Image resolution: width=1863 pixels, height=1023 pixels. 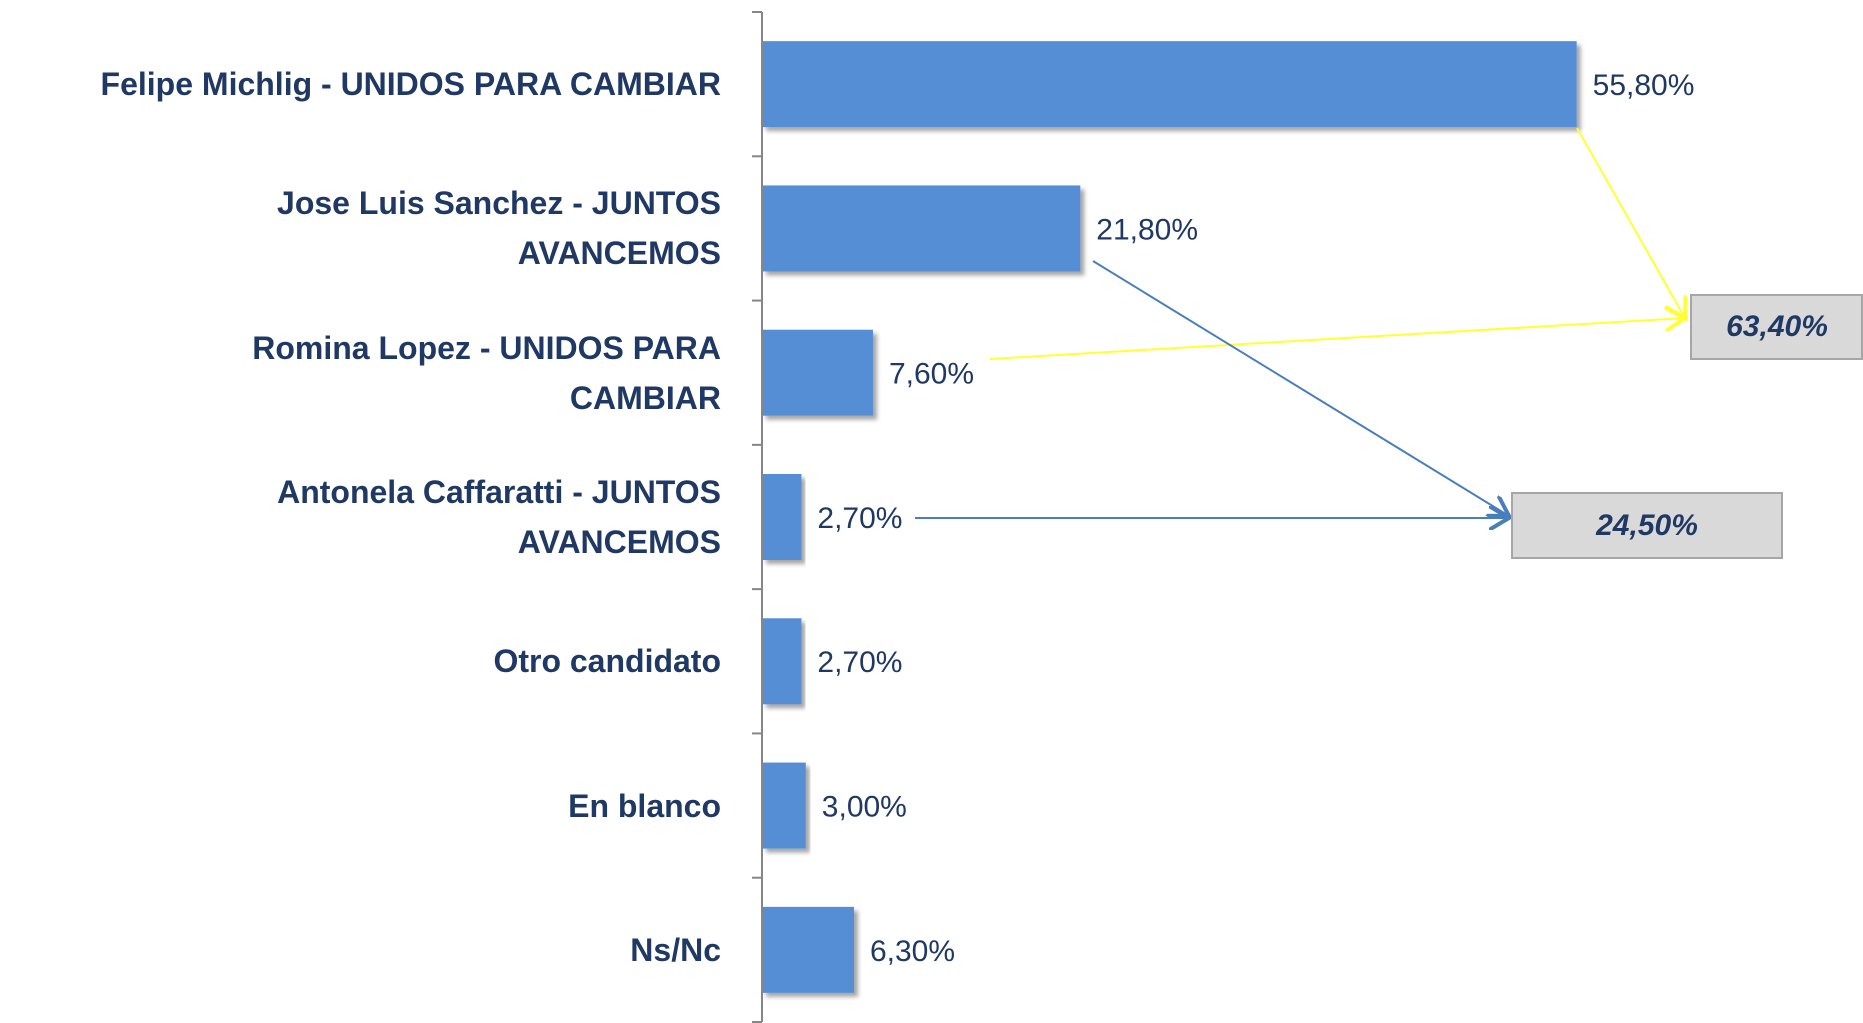 I want to click on category-label: Jose Luis Sanchez - JUNTOS AVANCEMOS, so click(x=499, y=228).